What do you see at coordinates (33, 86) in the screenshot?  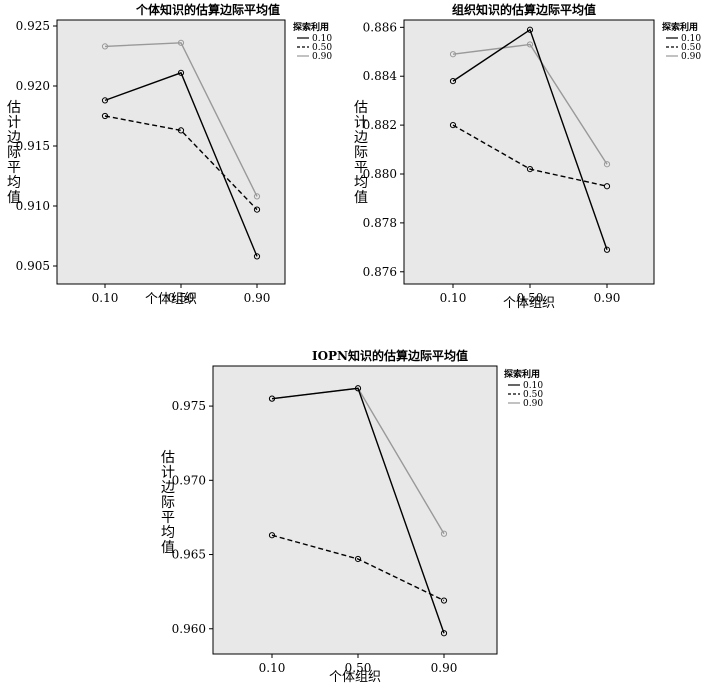 I see `y-tick-label: 0.920` at bounding box center [33, 86].